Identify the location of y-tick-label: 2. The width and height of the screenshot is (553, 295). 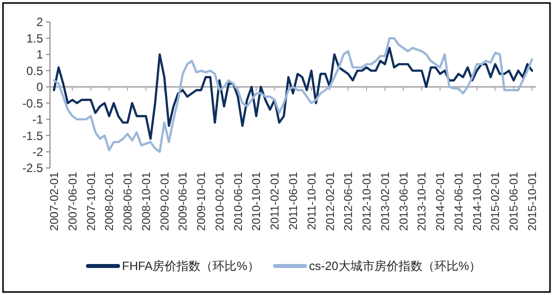
(40, 22).